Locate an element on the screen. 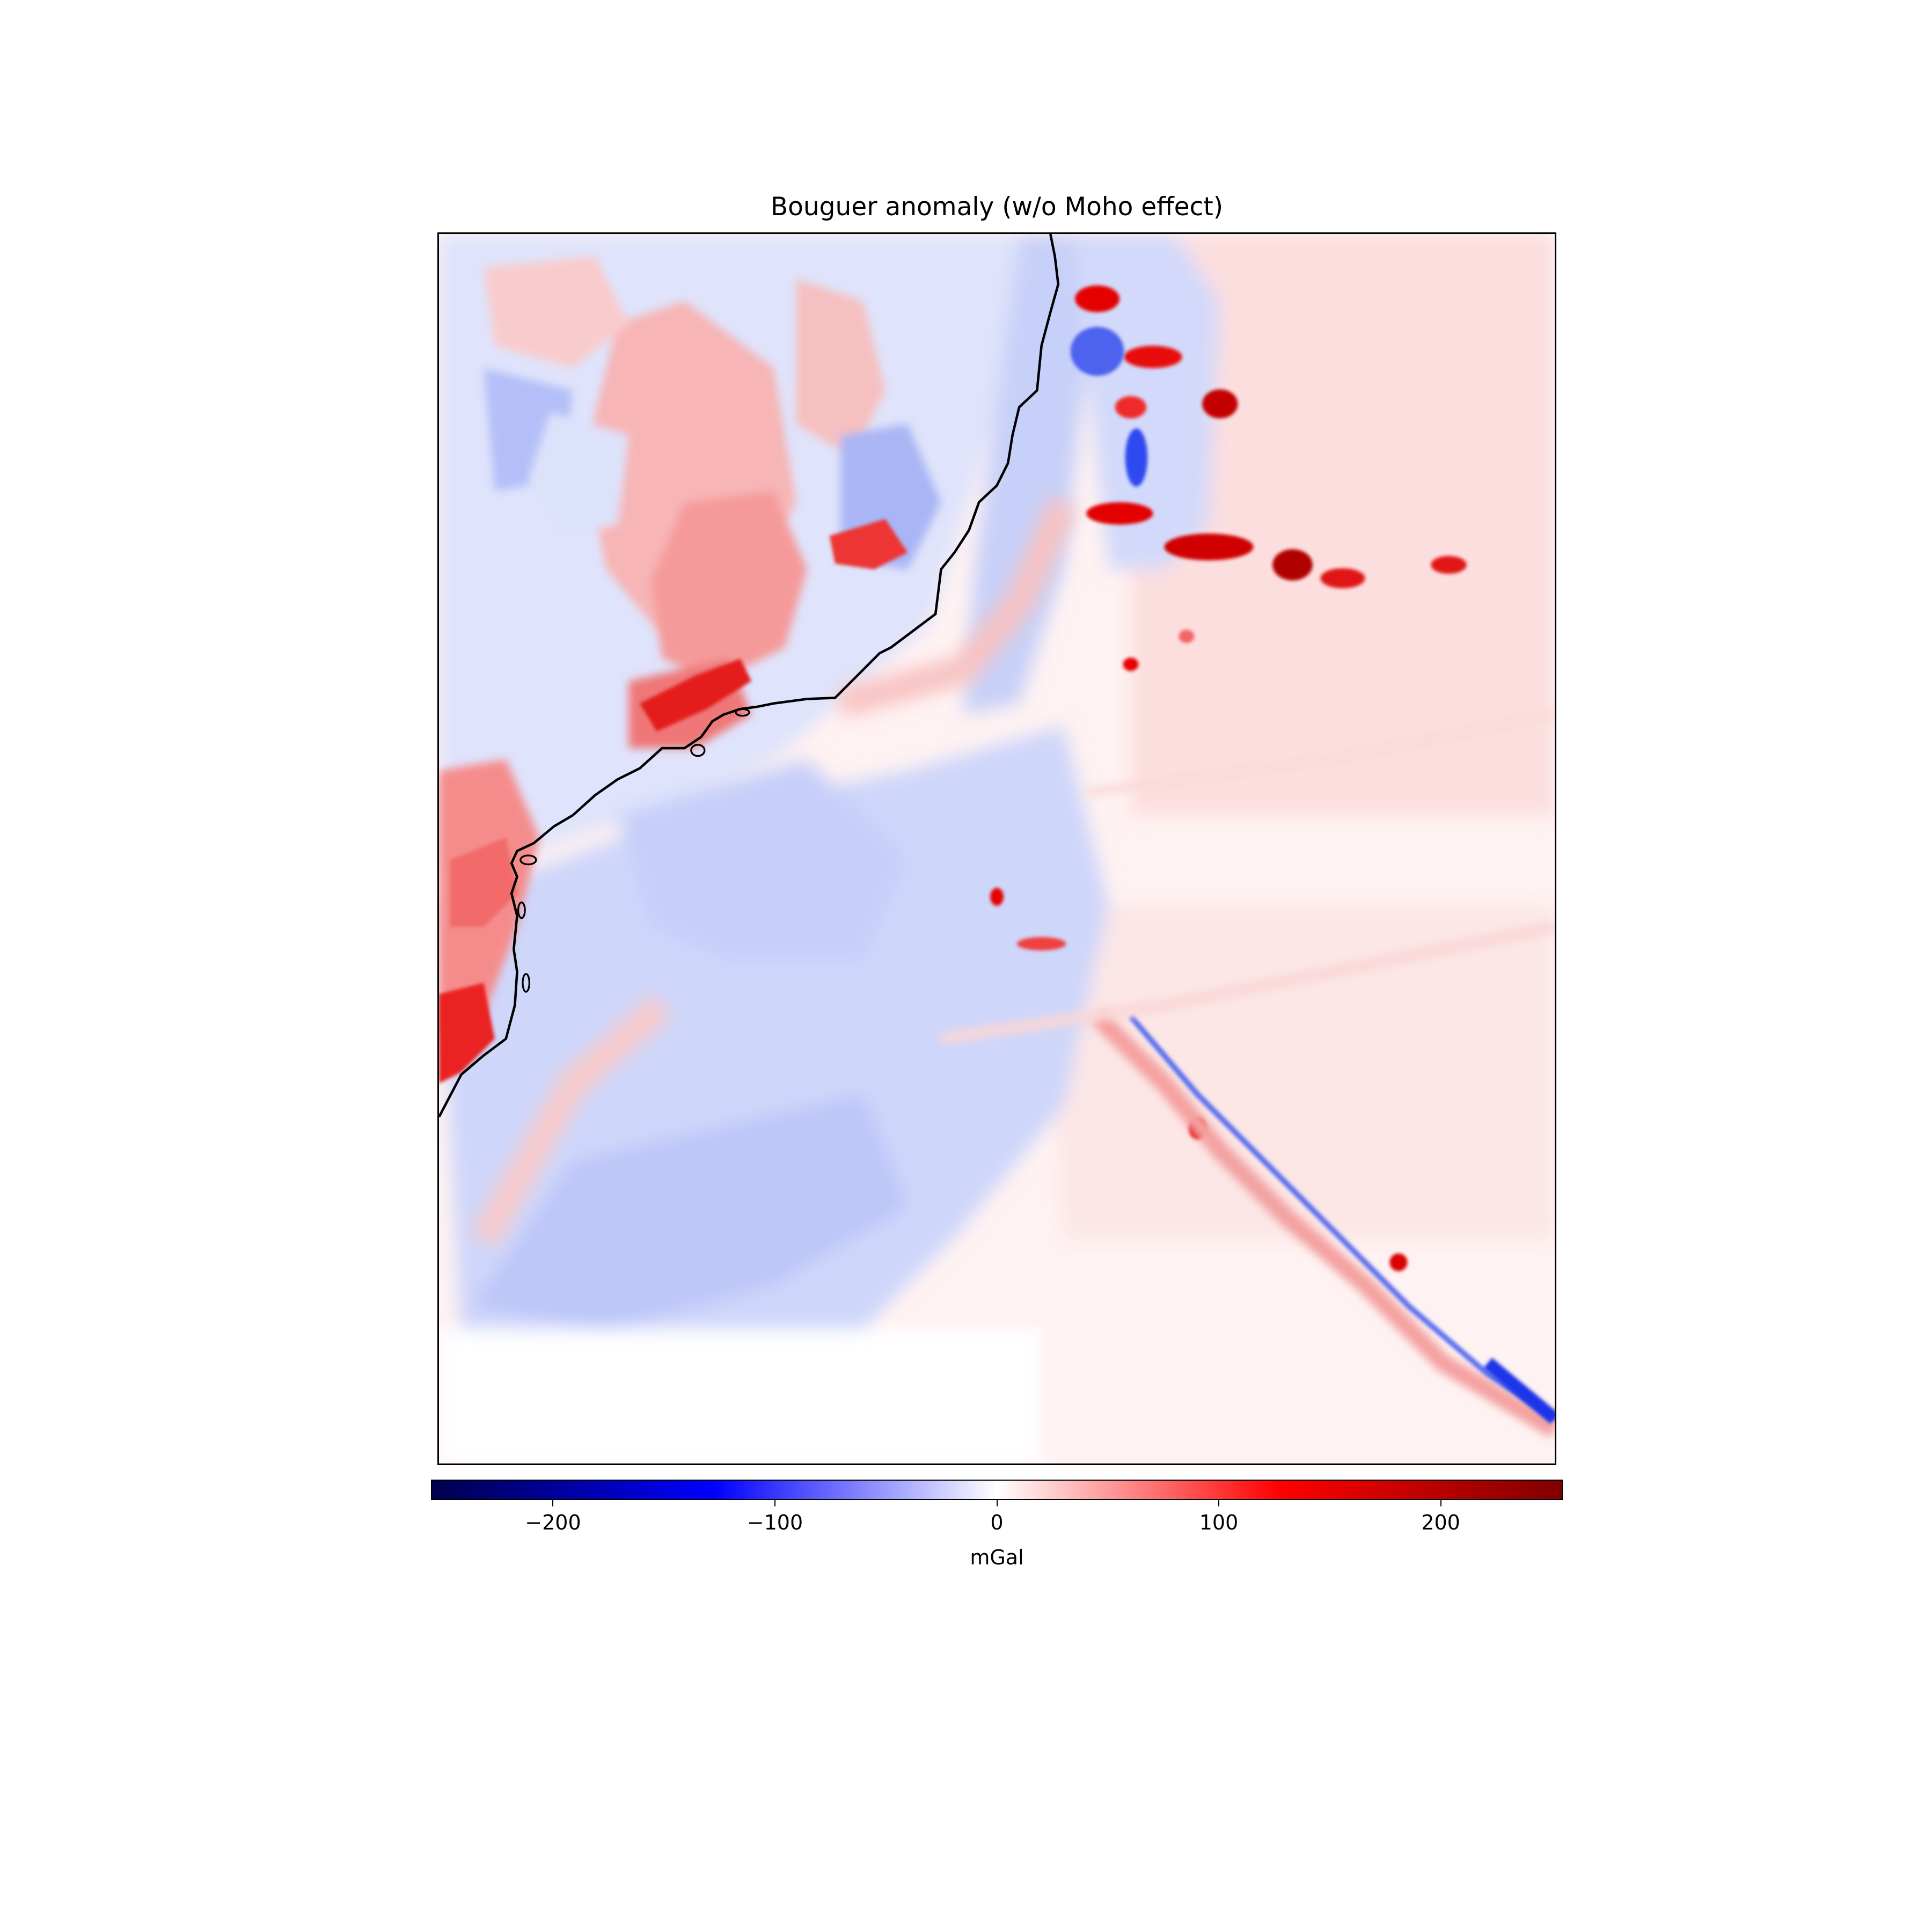 The image size is (1932, 1932). colorbar-ticks: −200 −100 0 100 200 is located at coordinates (997, 1519).